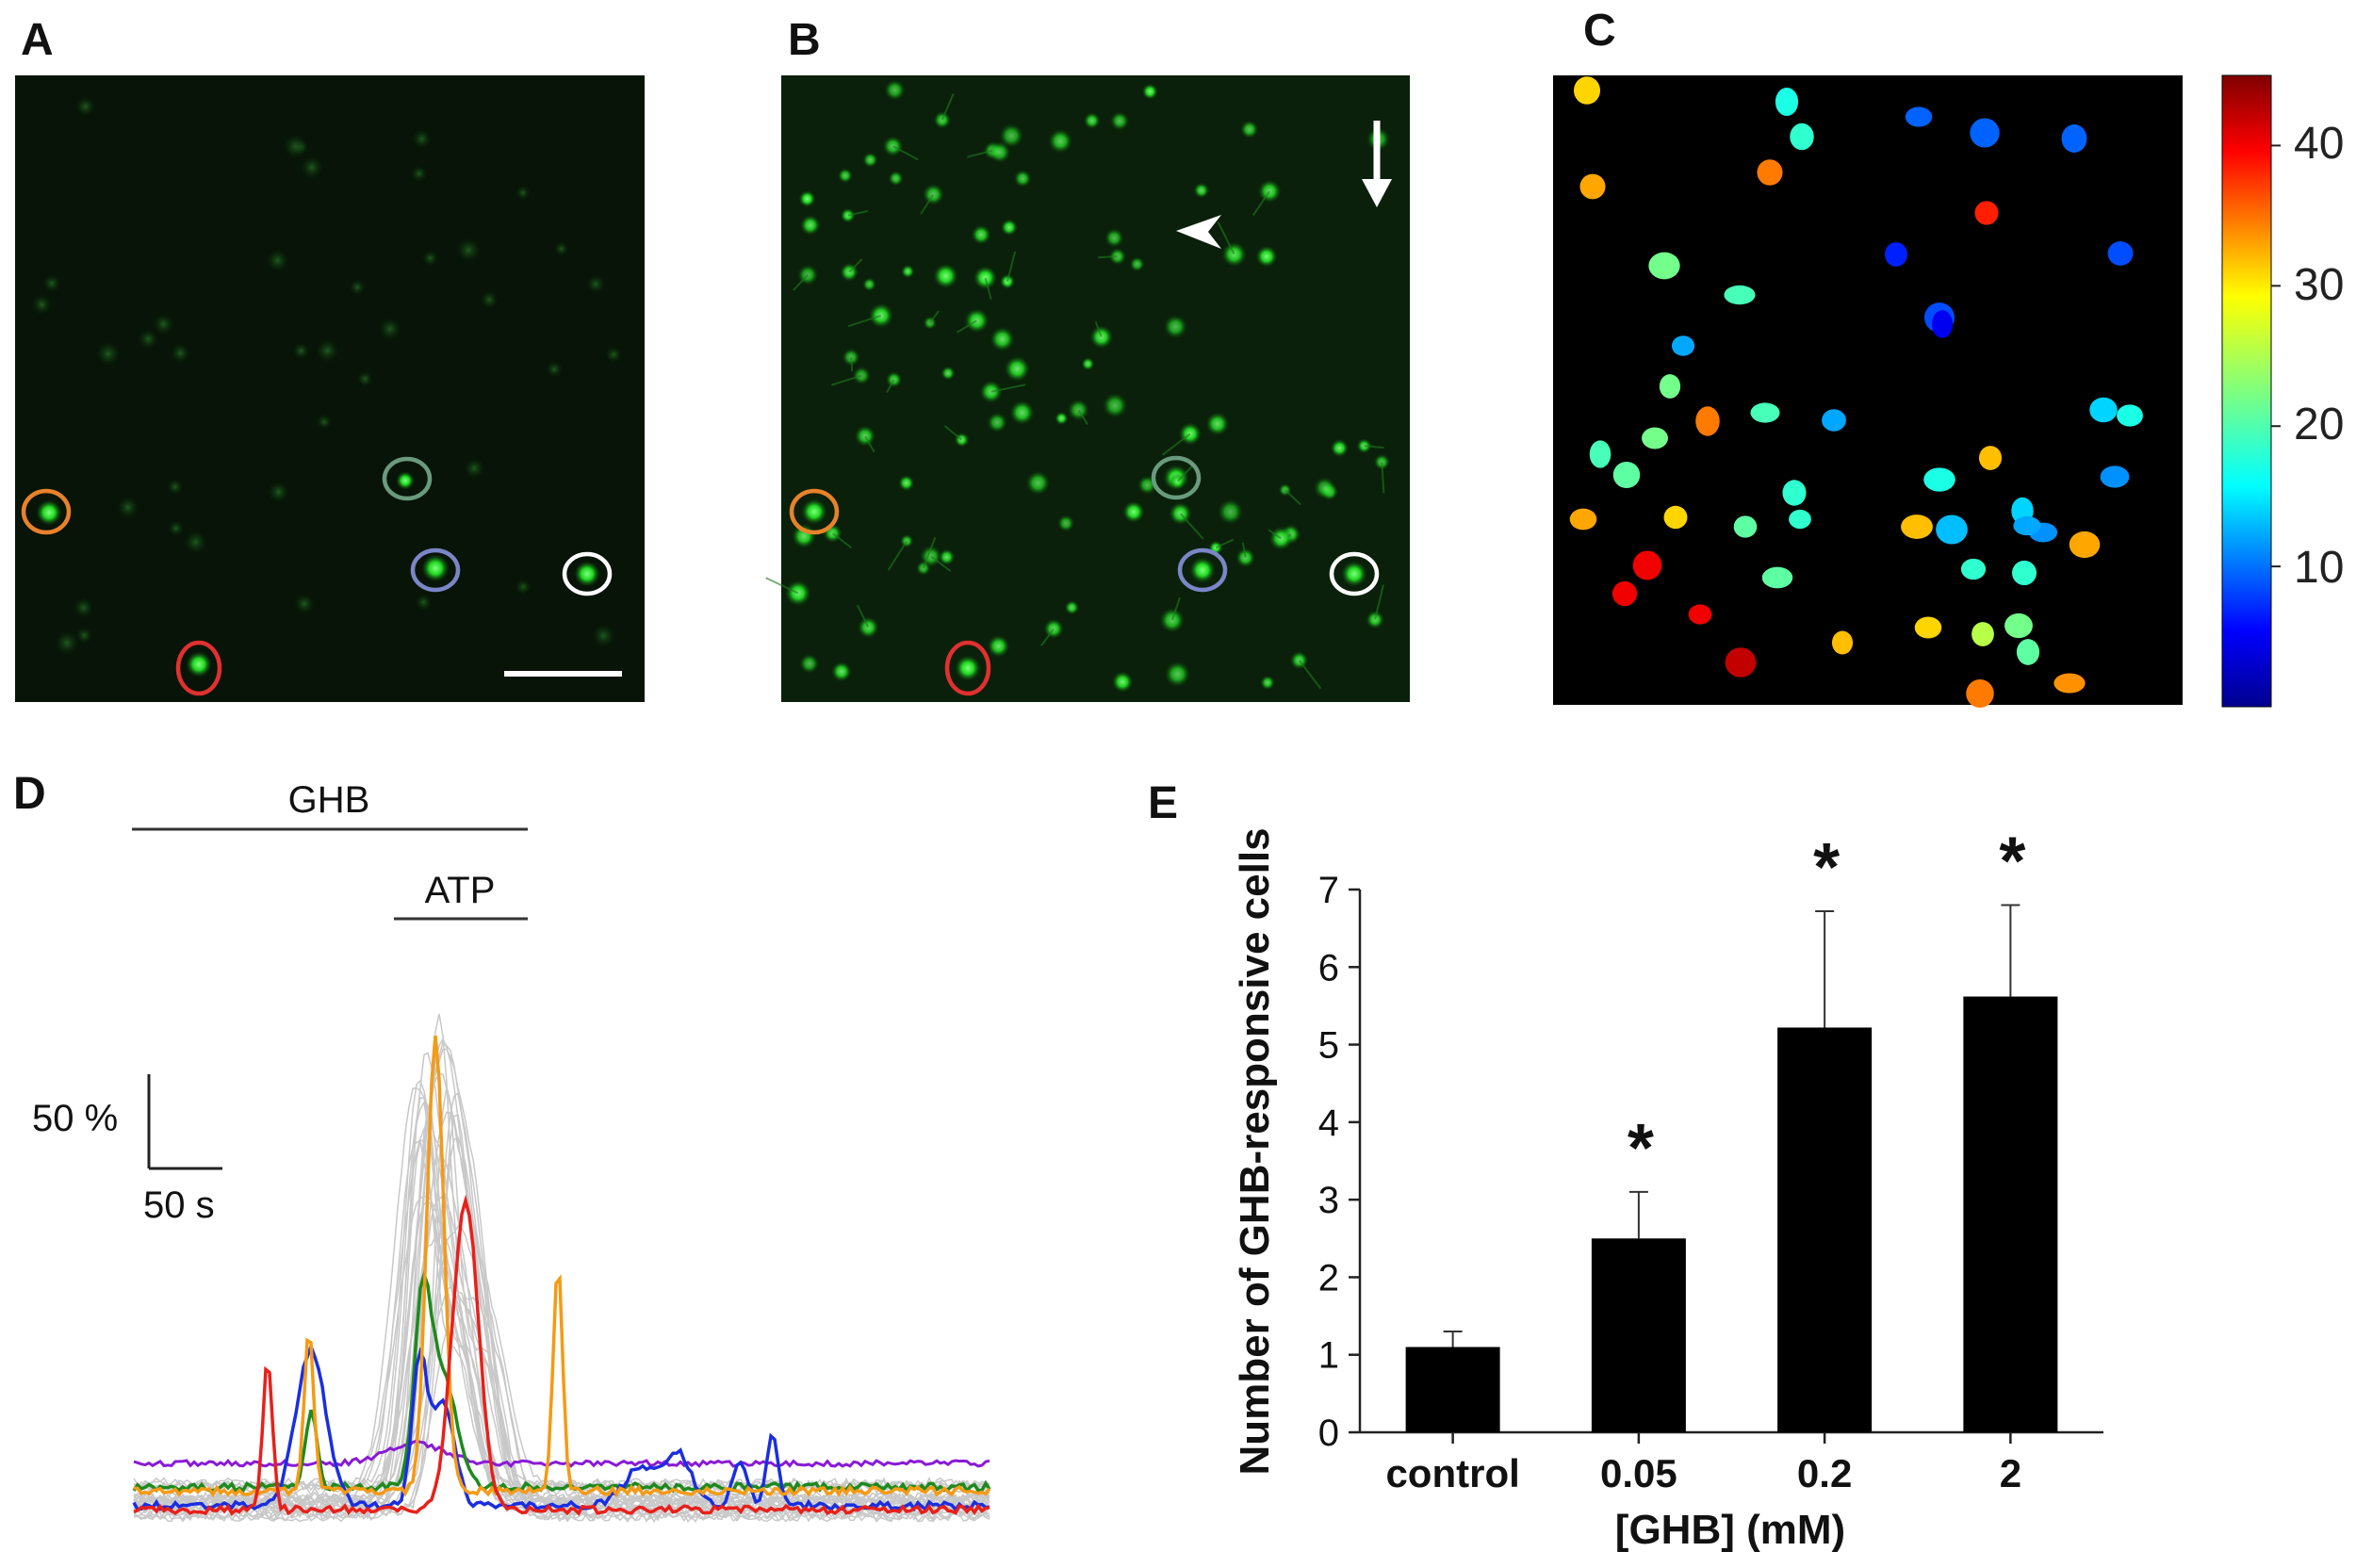  I want to click on roi-orange-b, so click(814, 512).